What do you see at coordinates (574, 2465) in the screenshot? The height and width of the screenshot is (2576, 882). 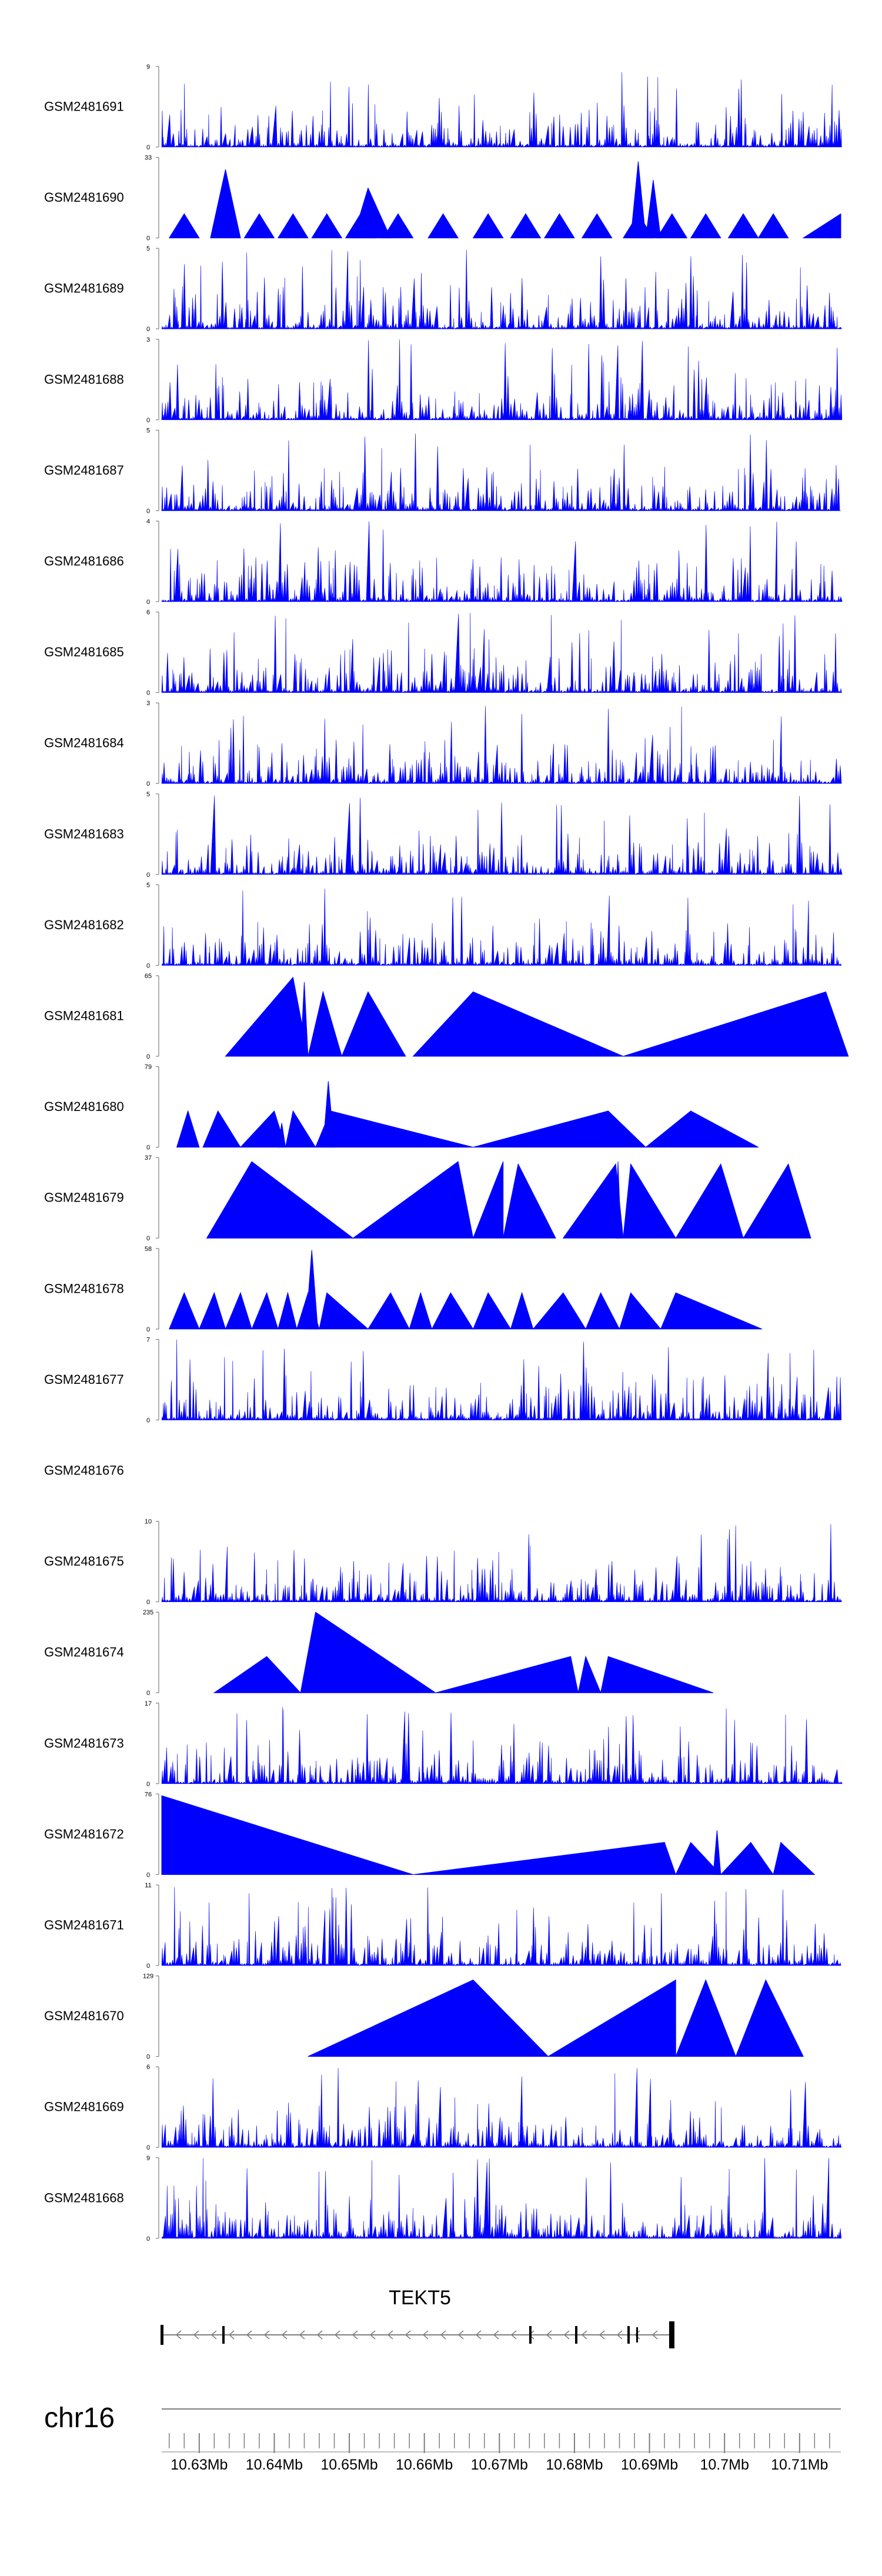 I see `axis-tick-label: 10.68Mb` at bounding box center [574, 2465].